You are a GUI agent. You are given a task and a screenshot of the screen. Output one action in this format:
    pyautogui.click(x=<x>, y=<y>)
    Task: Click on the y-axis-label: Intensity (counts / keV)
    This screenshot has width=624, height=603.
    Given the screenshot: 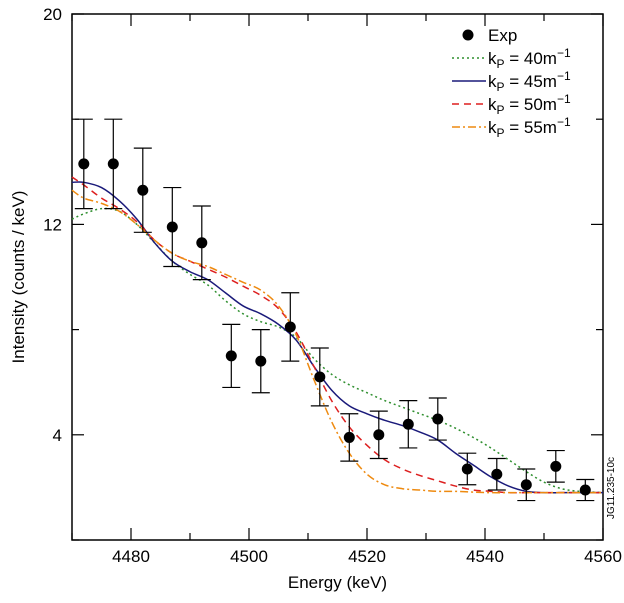 What is the action you would take?
    pyautogui.click(x=18, y=277)
    